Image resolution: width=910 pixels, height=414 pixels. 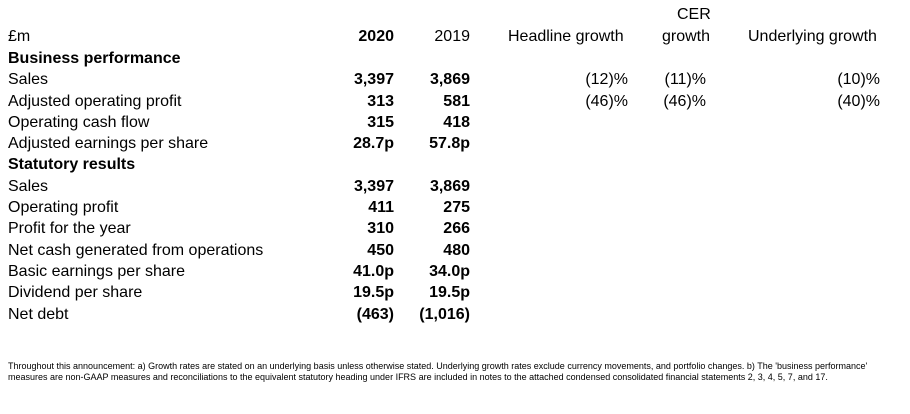 I want to click on value-2020: 28.7p, so click(x=373, y=144).